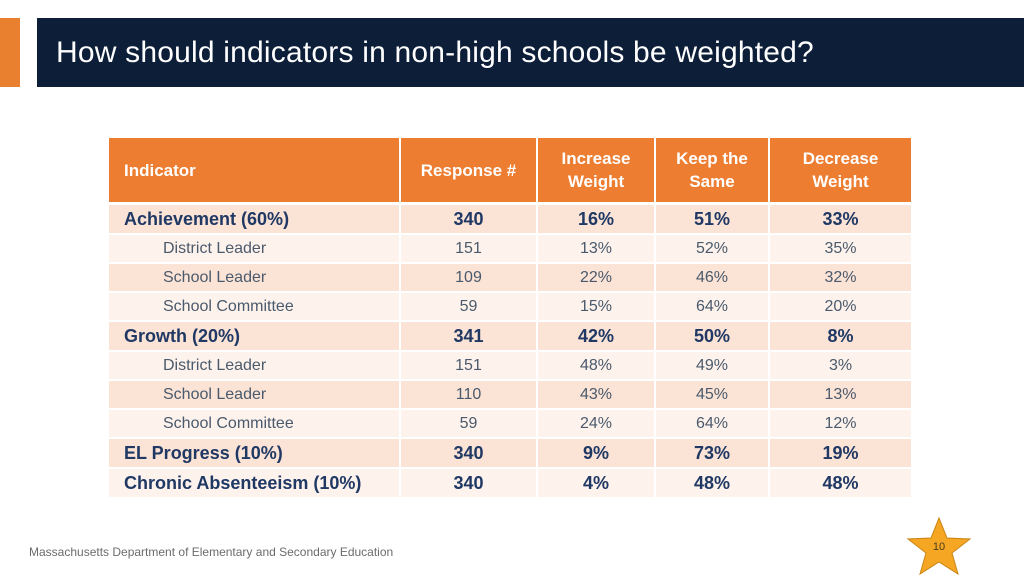 Image resolution: width=1024 pixels, height=576 pixels. Describe the element at coordinates (469, 277) in the screenshot. I see `cell-response: 109` at that location.